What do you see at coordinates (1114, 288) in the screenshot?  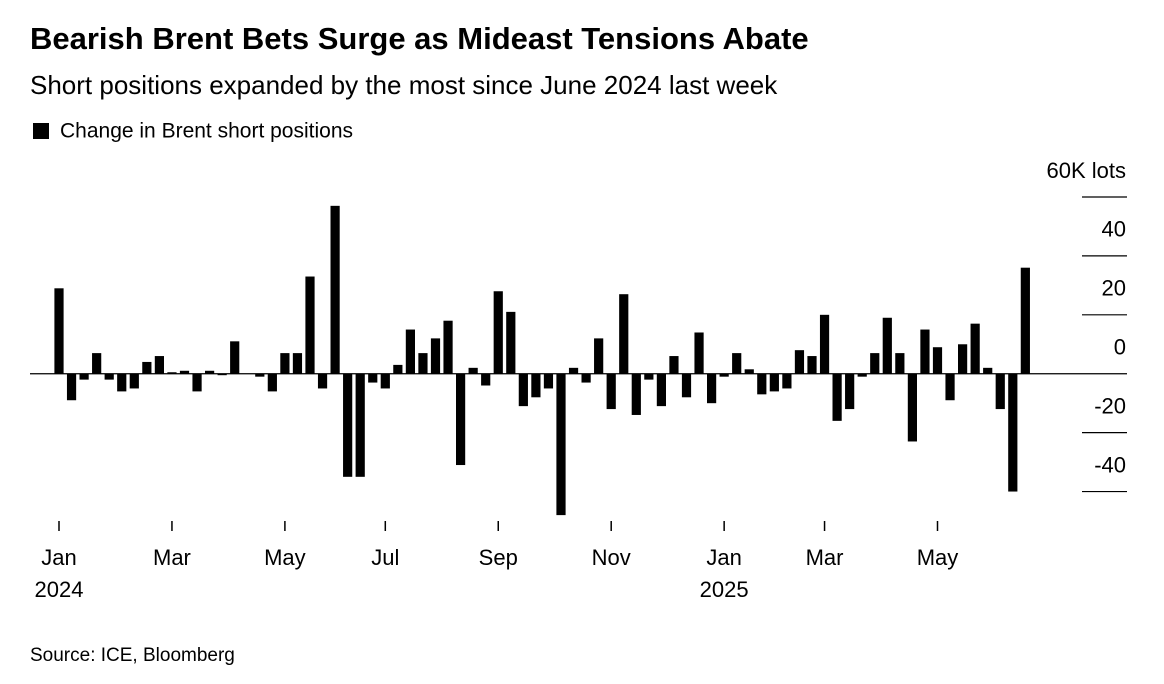 I see `y-tick-label: 20` at bounding box center [1114, 288].